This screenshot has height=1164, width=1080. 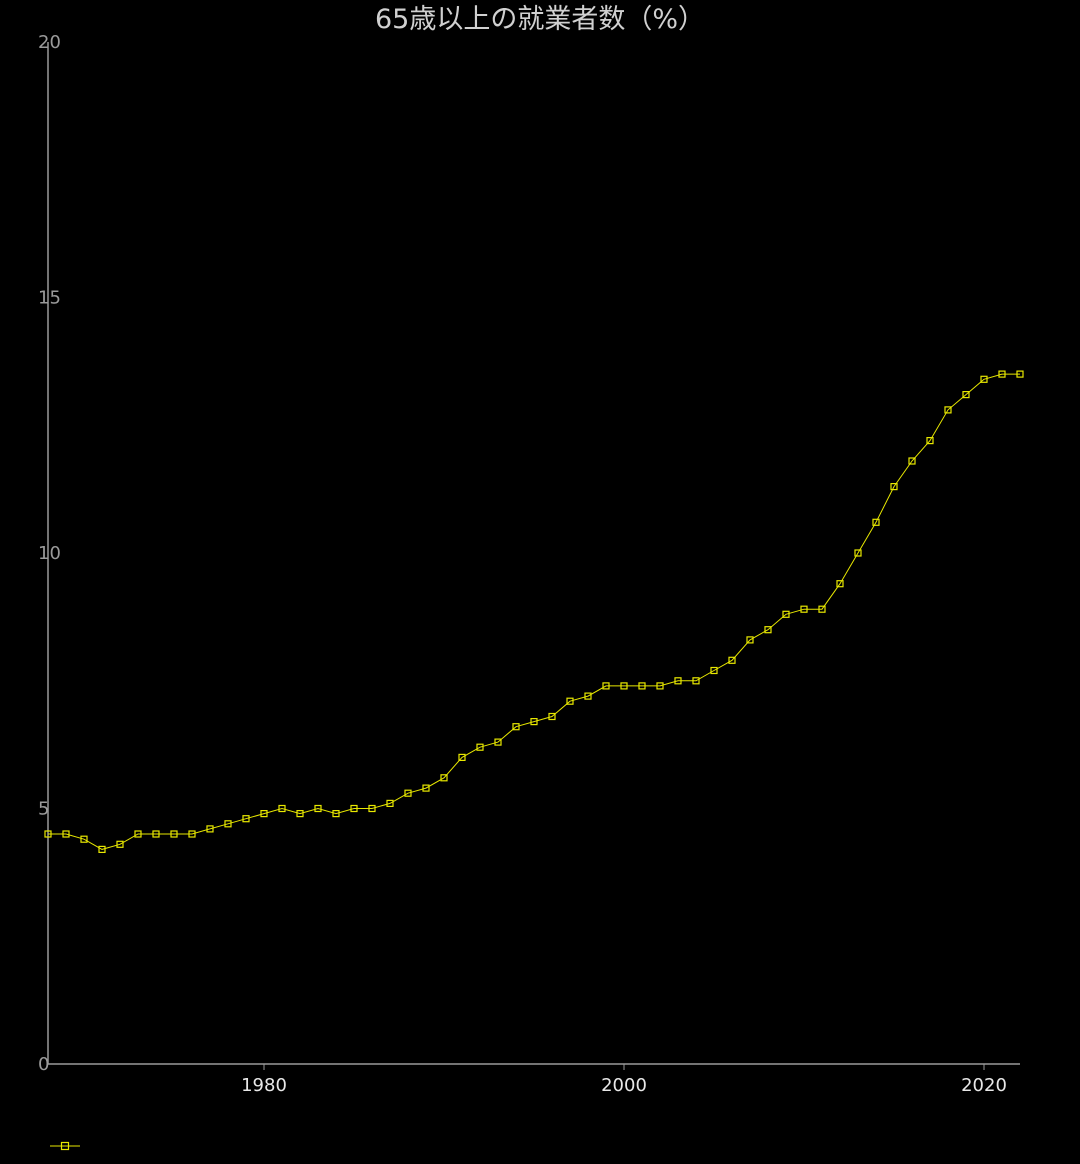 I want to click on y-tick-label: 10, so click(x=49, y=553).